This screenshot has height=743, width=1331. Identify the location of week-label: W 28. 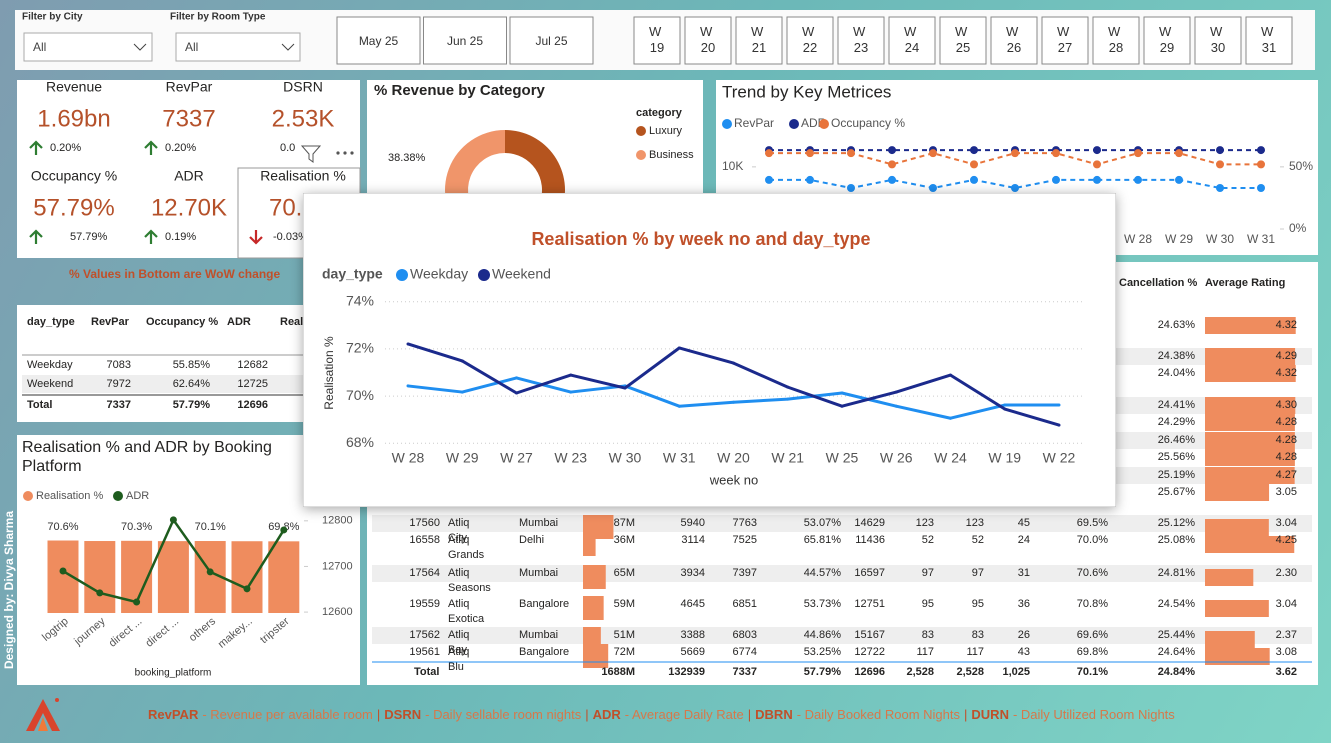
(1116, 39).